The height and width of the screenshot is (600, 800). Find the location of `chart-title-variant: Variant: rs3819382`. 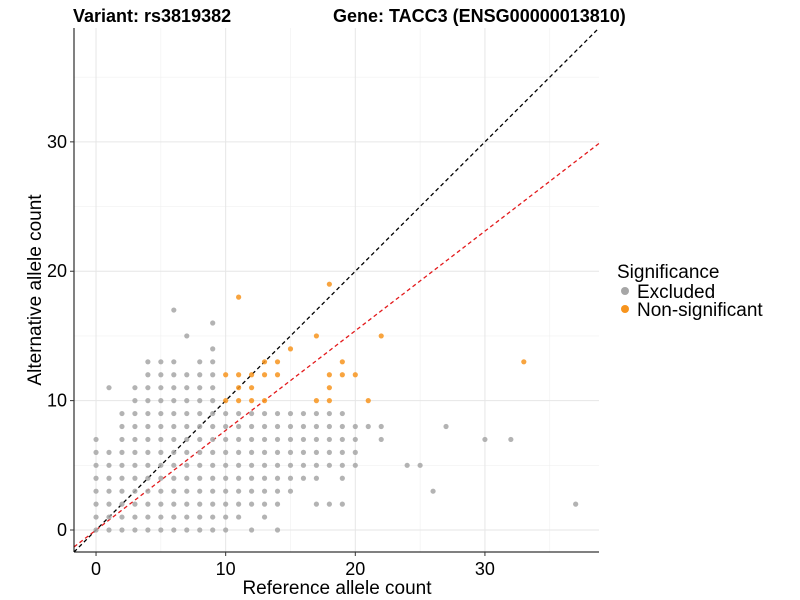

chart-title-variant: Variant: rs3819382 is located at coordinates (152, 16).